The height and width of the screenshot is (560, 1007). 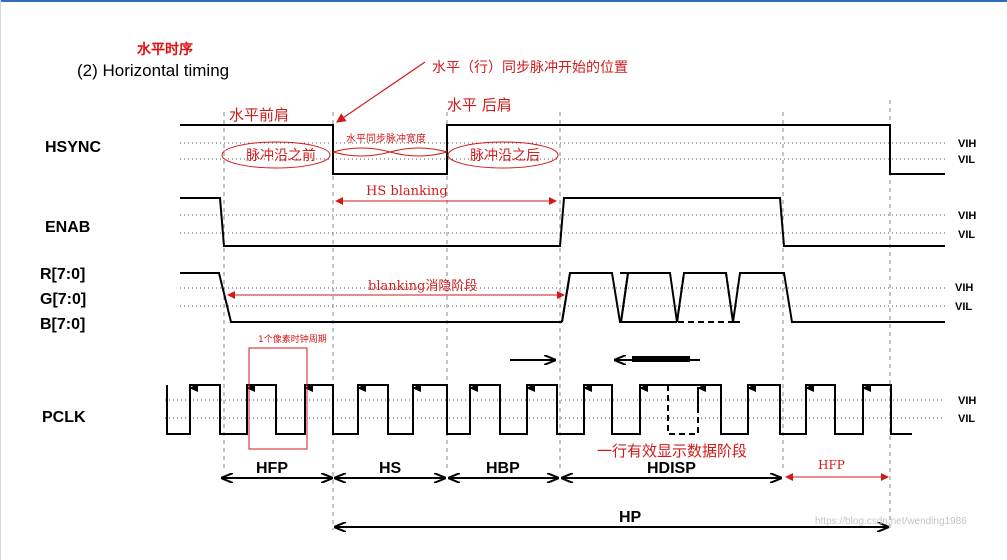 What do you see at coordinates (967, 401) in the screenshot?
I see `pclk-vih: VIH` at bounding box center [967, 401].